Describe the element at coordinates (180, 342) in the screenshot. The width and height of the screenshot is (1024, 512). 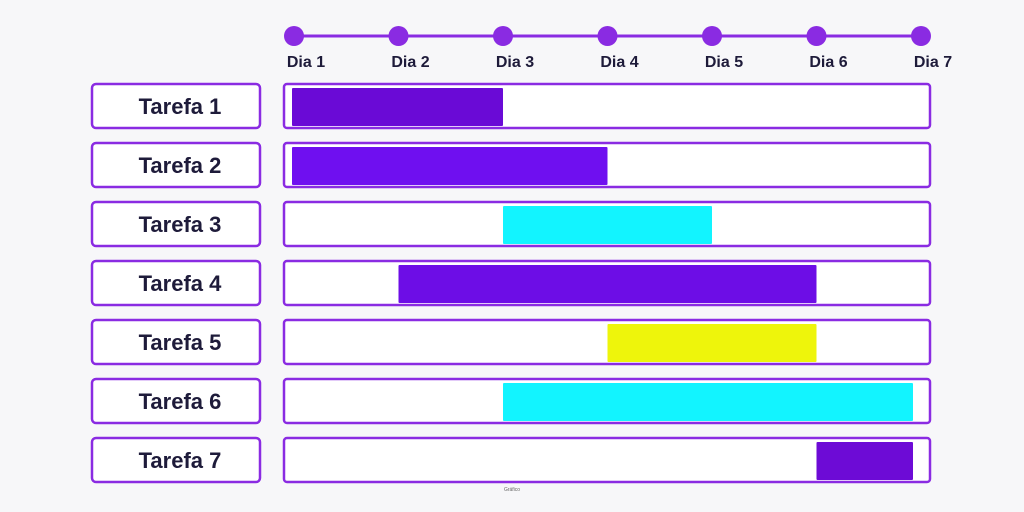
I see `task-label: Tarefa 5` at that location.